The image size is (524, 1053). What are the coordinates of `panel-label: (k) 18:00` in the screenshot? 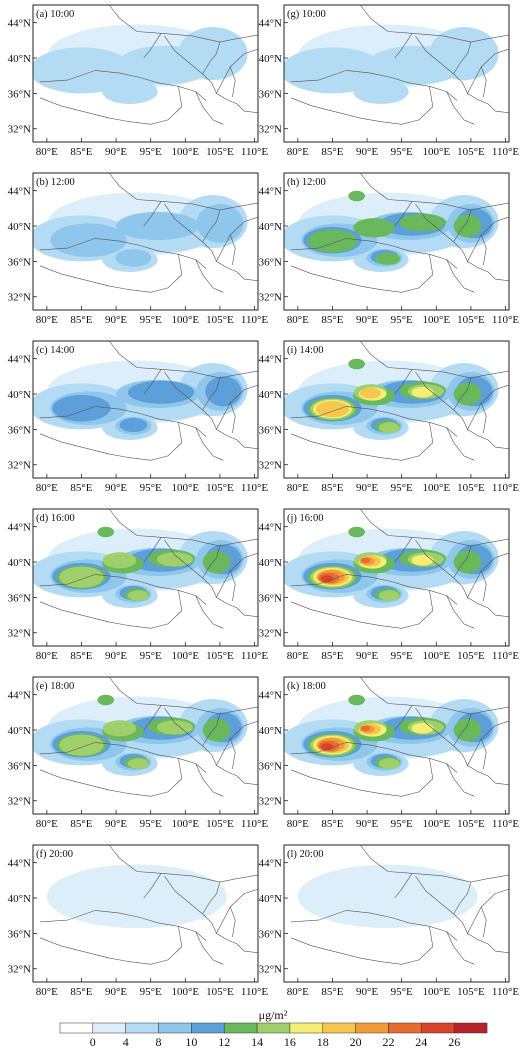 It's located at (306, 686).